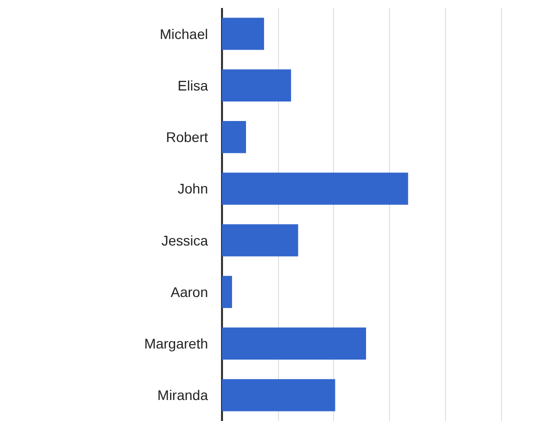 The image size is (557, 421). I want to click on y-tick-label: Aaron, so click(189, 292).